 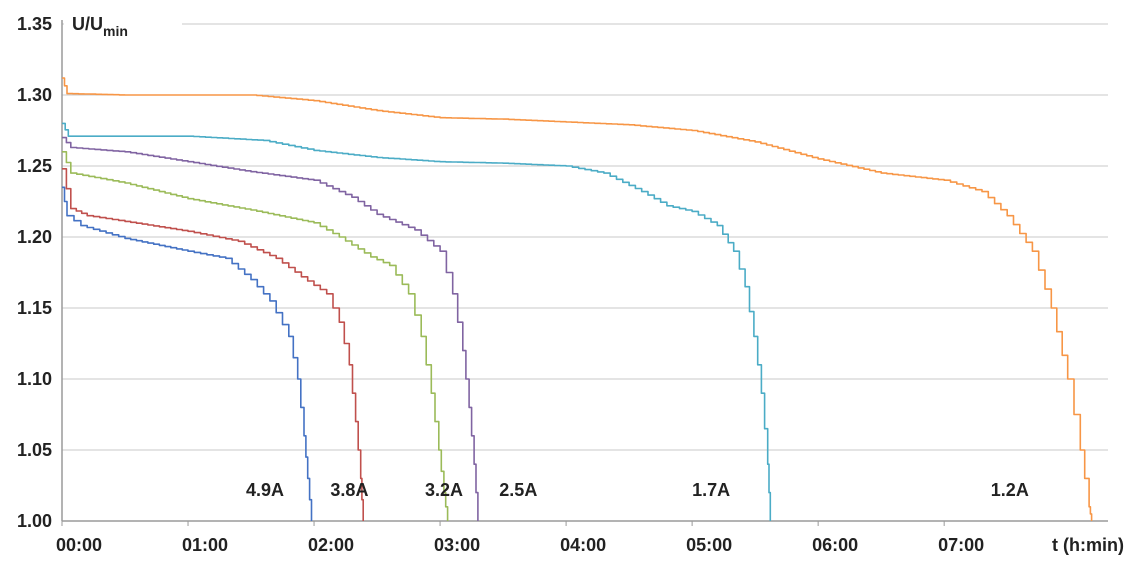 I want to click on ylabel-background, so click(x=123, y=21).